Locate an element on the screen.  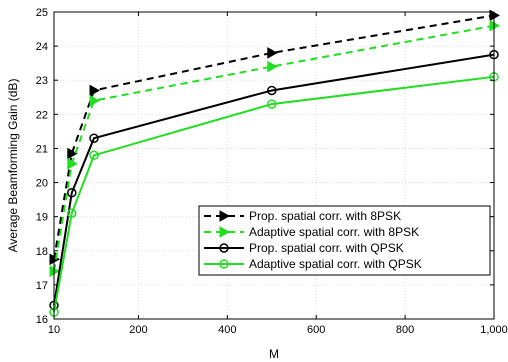
x-tick-label: 1,000 is located at coordinates (494, 330).